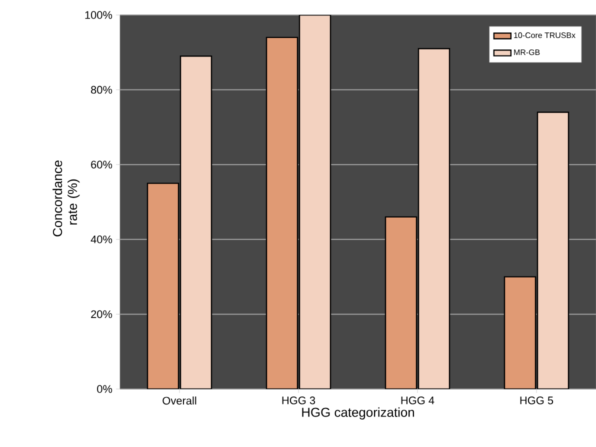 Image resolution: width=596 pixels, height=447 pixels. Describe the element at coordinates (101, 314) in the screenshot. I see `y-tick-label: 20%` at that location.